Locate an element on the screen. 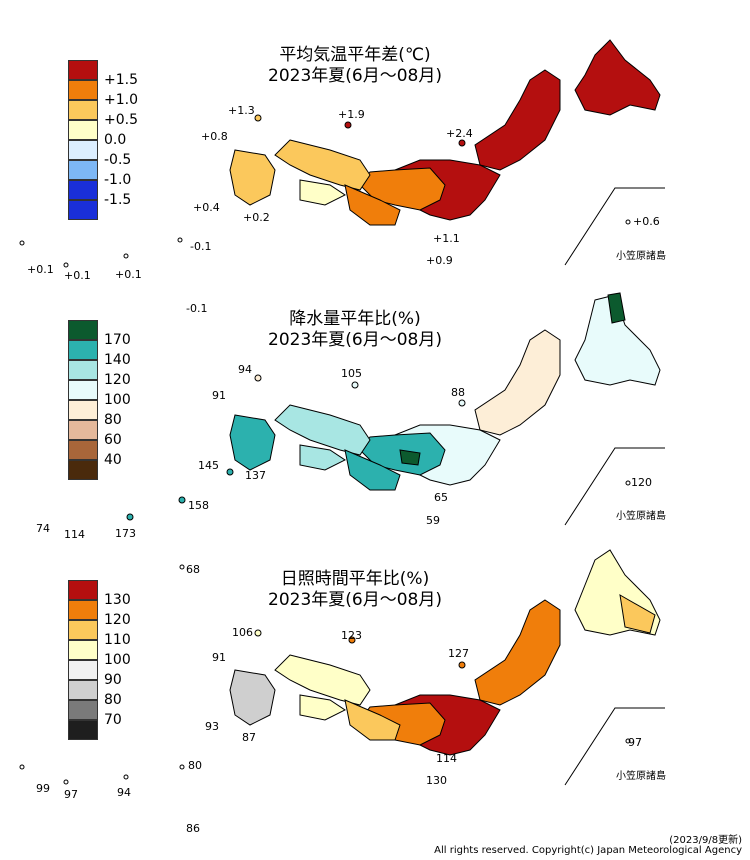  station-value: 173 is located at coordinates (125, 533).